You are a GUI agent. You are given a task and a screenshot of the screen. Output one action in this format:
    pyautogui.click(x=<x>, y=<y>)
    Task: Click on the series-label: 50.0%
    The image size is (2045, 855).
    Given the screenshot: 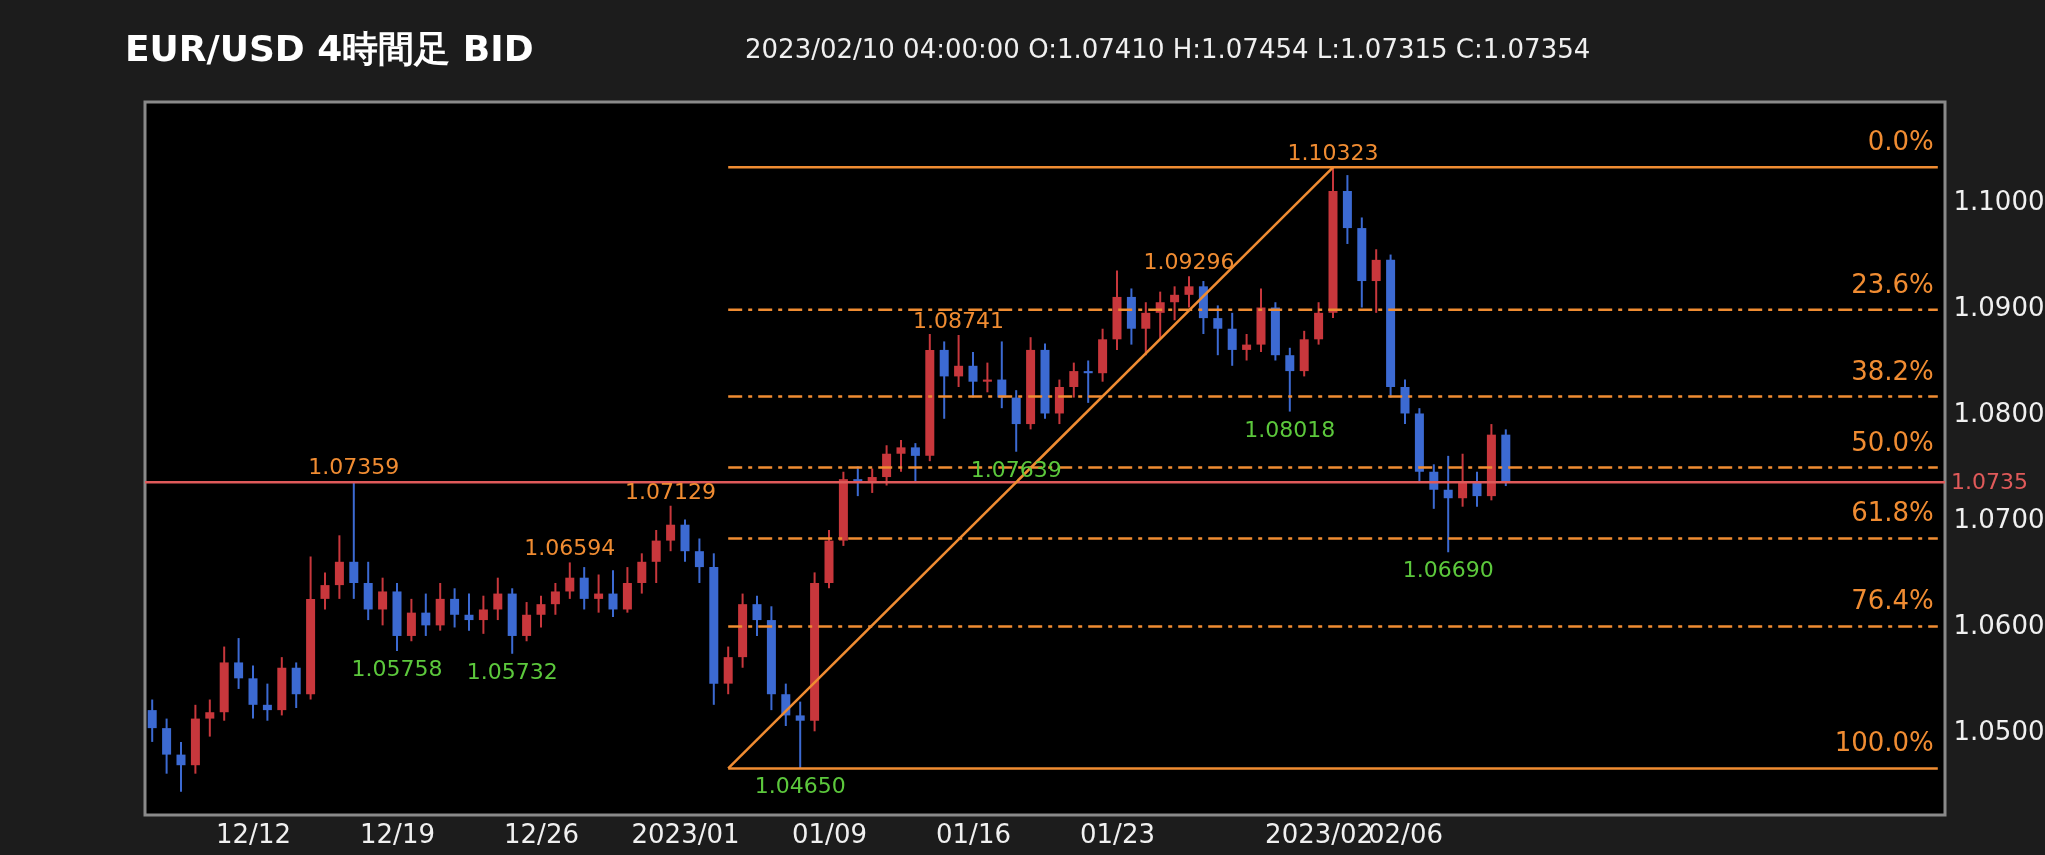 What is the action you would take?
    pyautogui.click(x=1892, y=441)
    